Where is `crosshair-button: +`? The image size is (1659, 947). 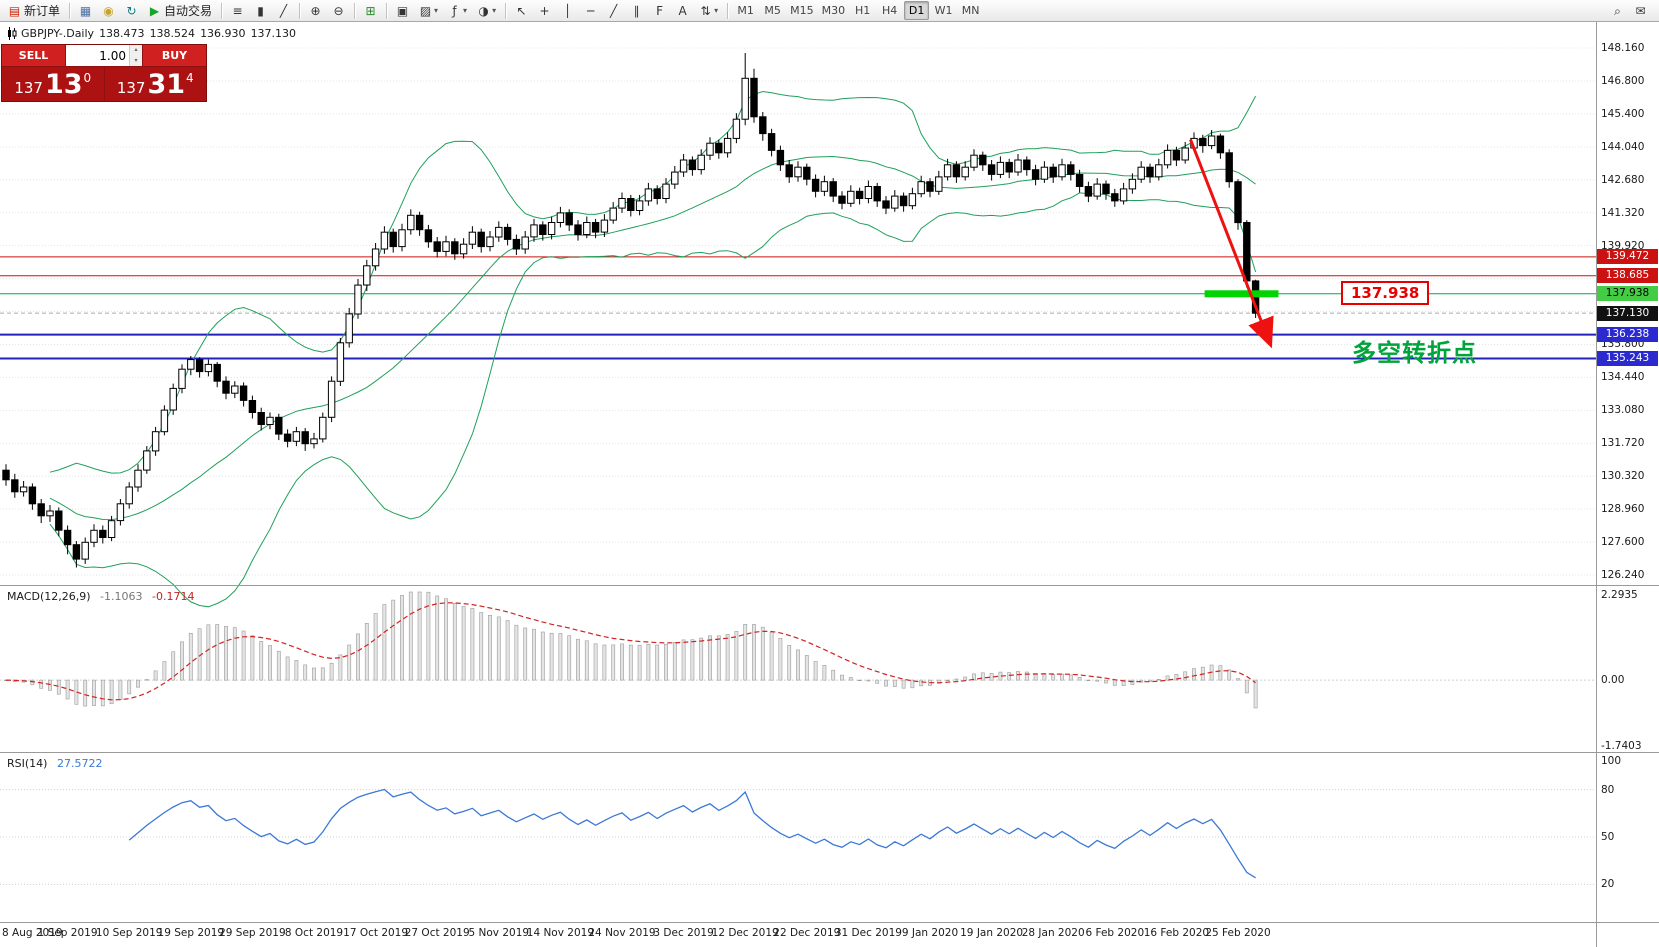 crosshair-button: + is located at coordinates (544, 10).